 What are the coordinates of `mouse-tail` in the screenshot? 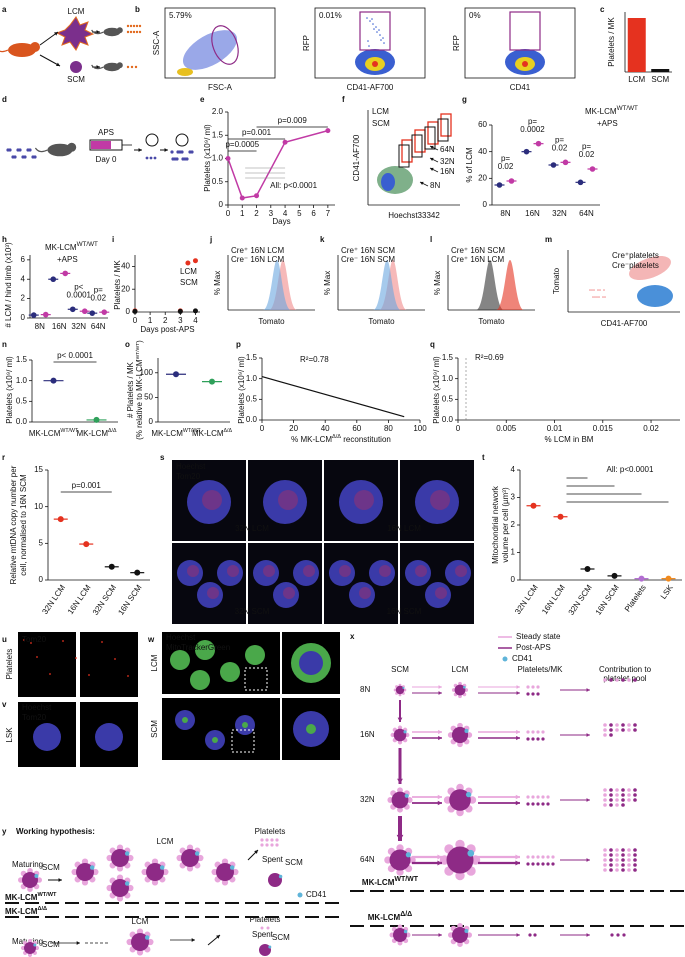 It's located at (97, 32).